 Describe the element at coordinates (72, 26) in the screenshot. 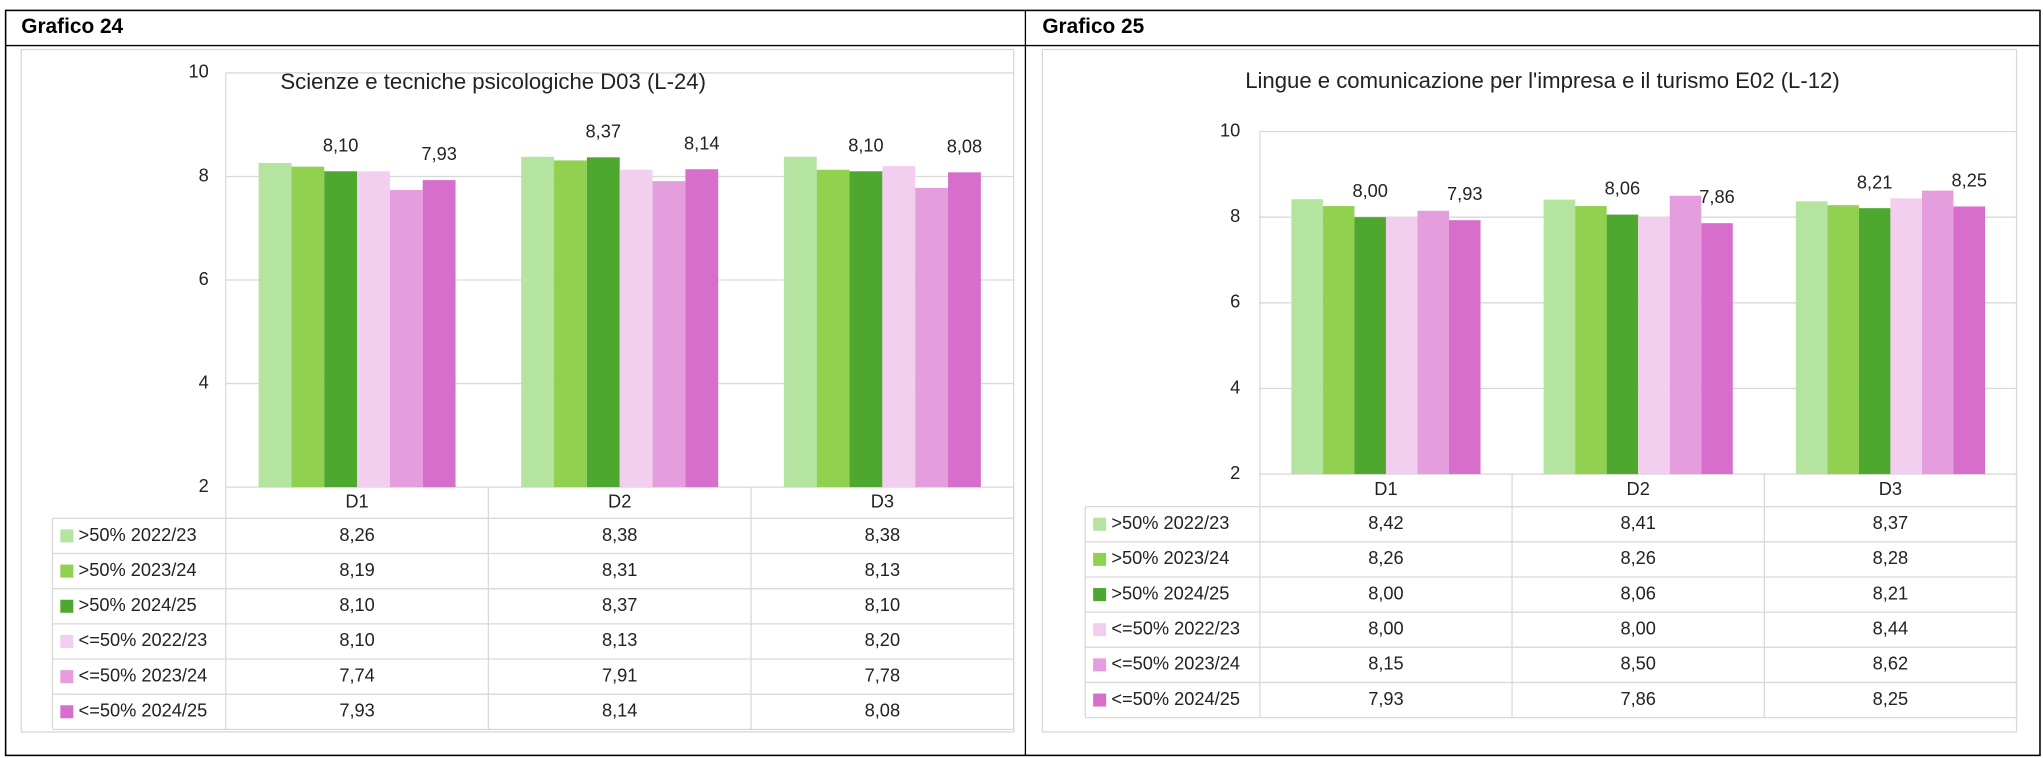

I see `panel-title: Grafico 24` at that location.